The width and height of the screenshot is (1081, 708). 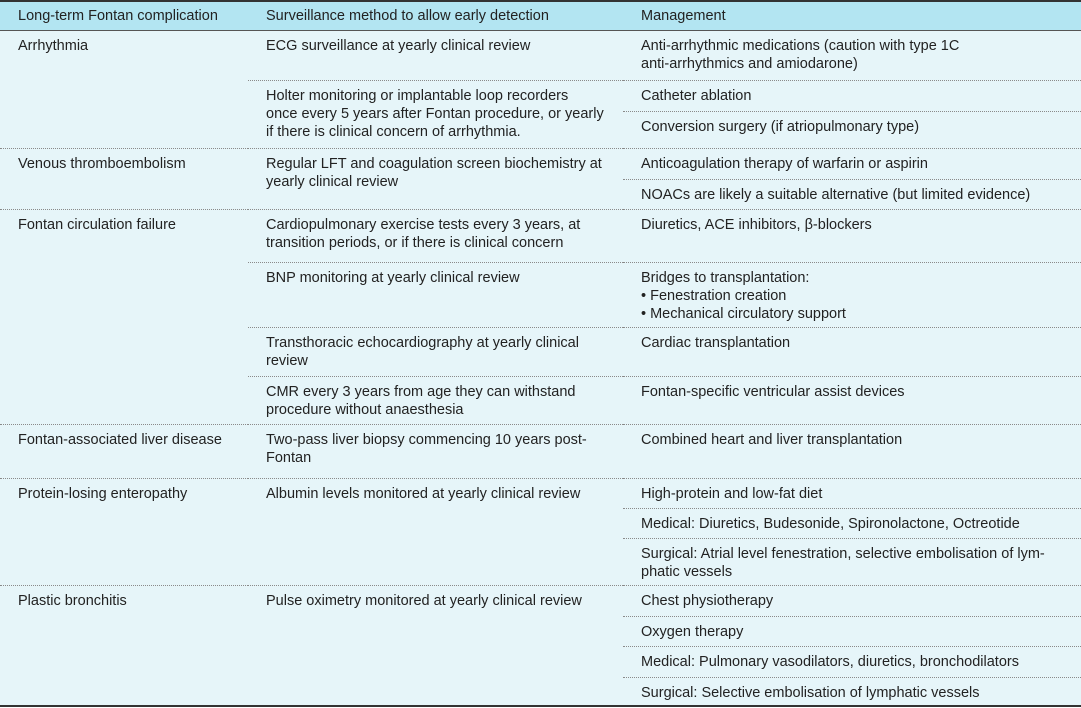 What do you see at coordinates (124, 317) in the screenshot?
I see `complication-cell: Fontan circulation failure` at bounding box center [124, 317].